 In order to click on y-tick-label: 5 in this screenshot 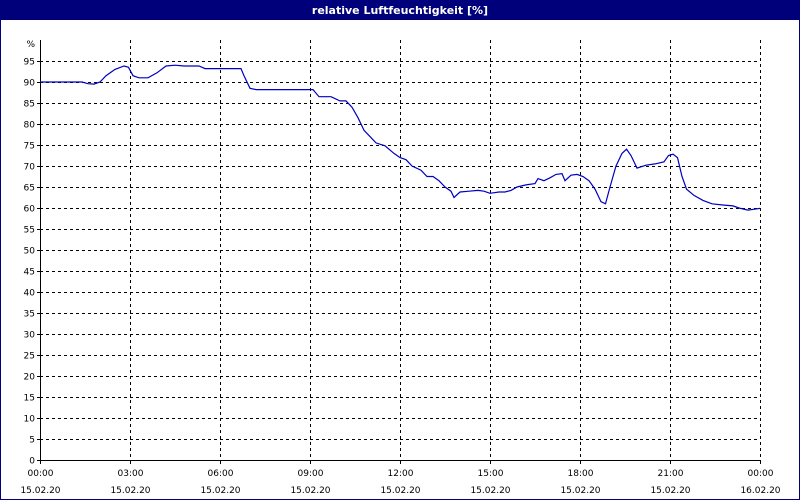, I will do `click(32, 441)`.